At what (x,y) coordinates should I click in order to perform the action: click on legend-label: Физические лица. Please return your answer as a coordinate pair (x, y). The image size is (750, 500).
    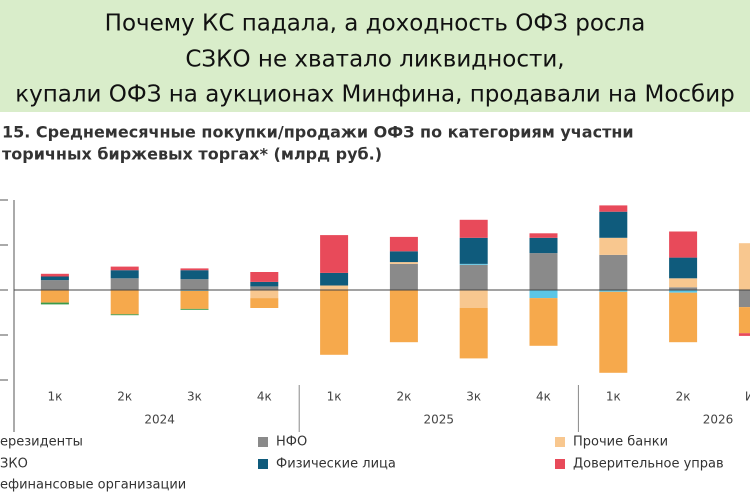
    Looking at the image, I should click on (336, 464).